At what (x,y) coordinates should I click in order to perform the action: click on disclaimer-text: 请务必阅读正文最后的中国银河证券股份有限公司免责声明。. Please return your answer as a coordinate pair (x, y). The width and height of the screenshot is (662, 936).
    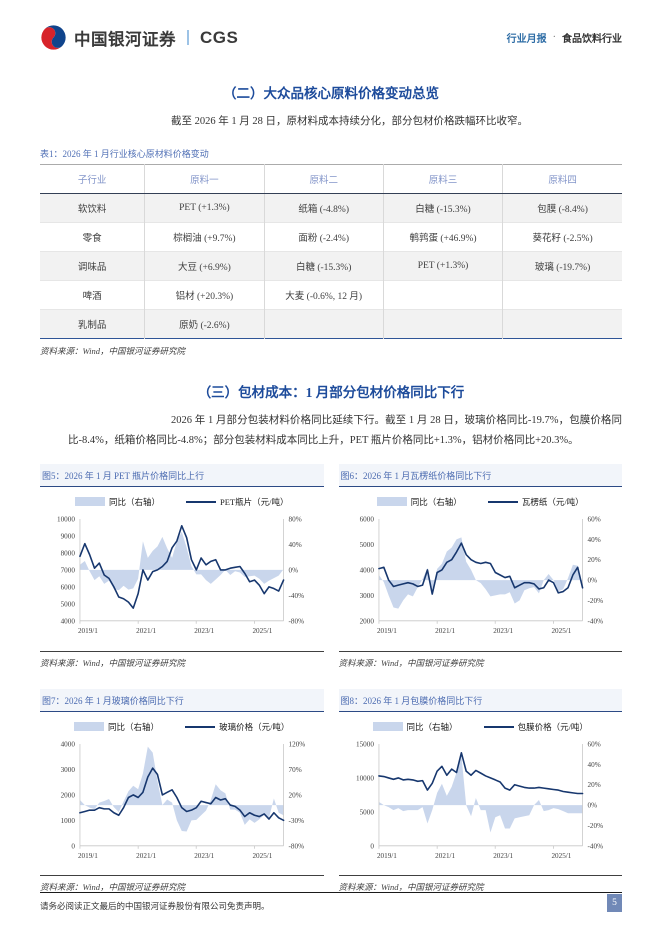
    Looking at the image, I should click on (155, 906).